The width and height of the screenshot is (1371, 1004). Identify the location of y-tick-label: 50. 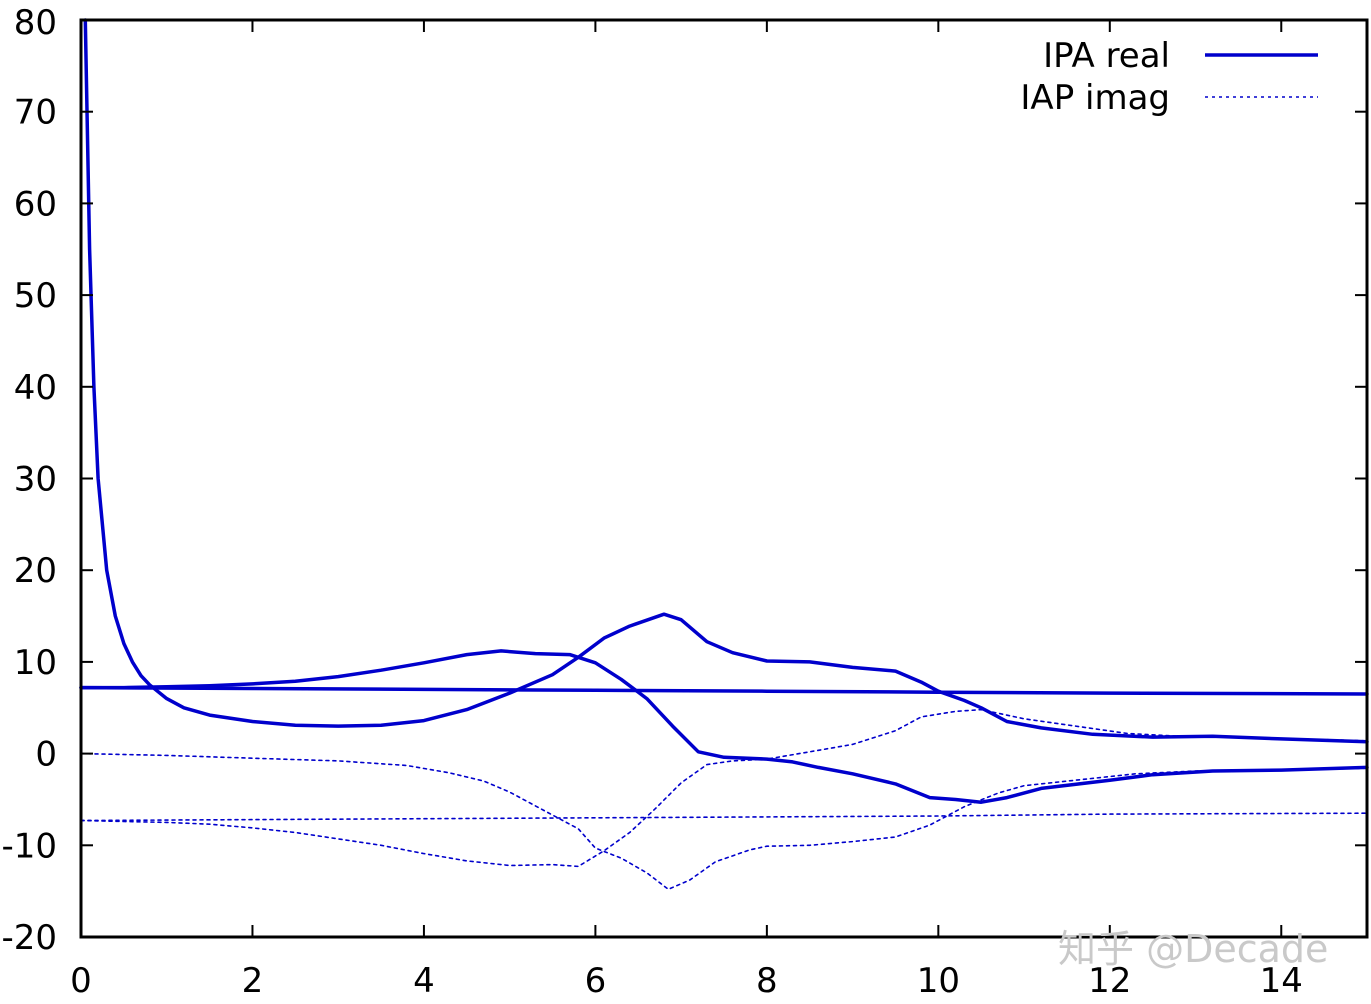
(35, 296).